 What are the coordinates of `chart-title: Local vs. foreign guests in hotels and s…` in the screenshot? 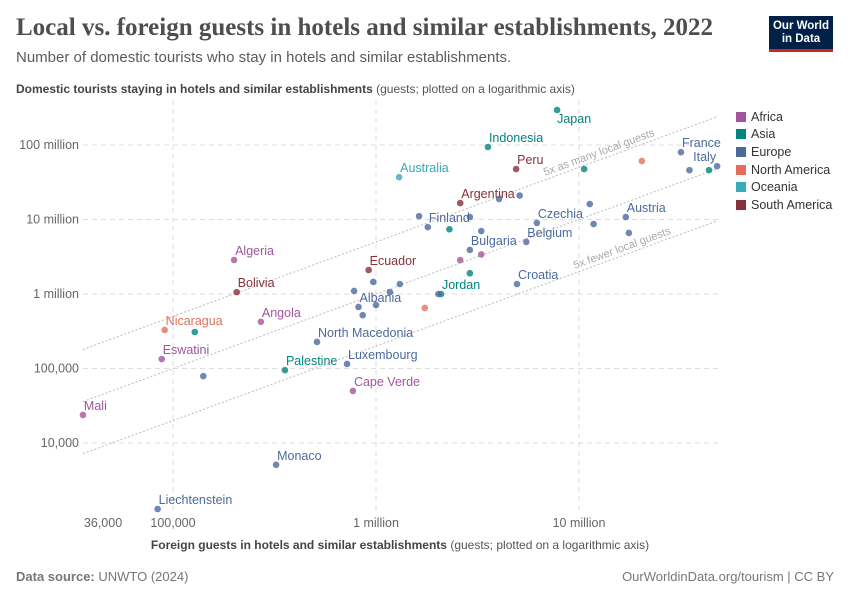 It's located at (365, 27).